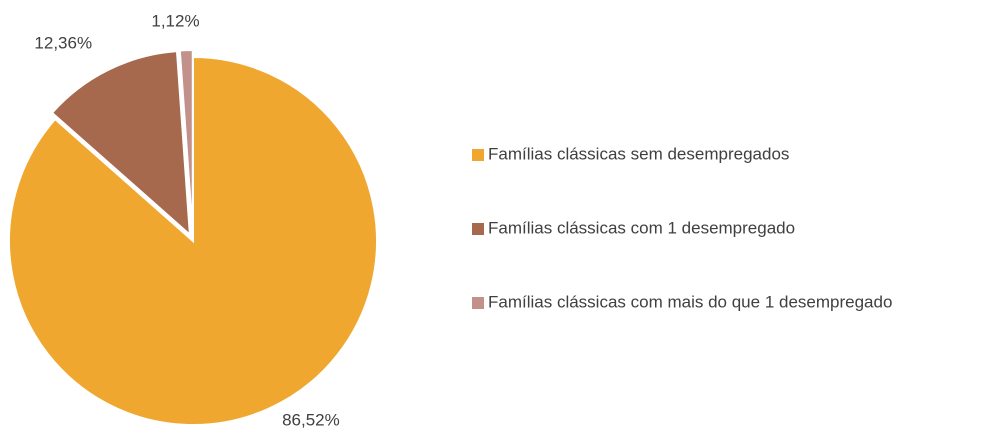 The height and width of the screenshot is (437, 1000). Describe the element at coordinates (638, 153) in the screenshot. I see `legend-label: Famílias clássicas sem desempregados` at that location.